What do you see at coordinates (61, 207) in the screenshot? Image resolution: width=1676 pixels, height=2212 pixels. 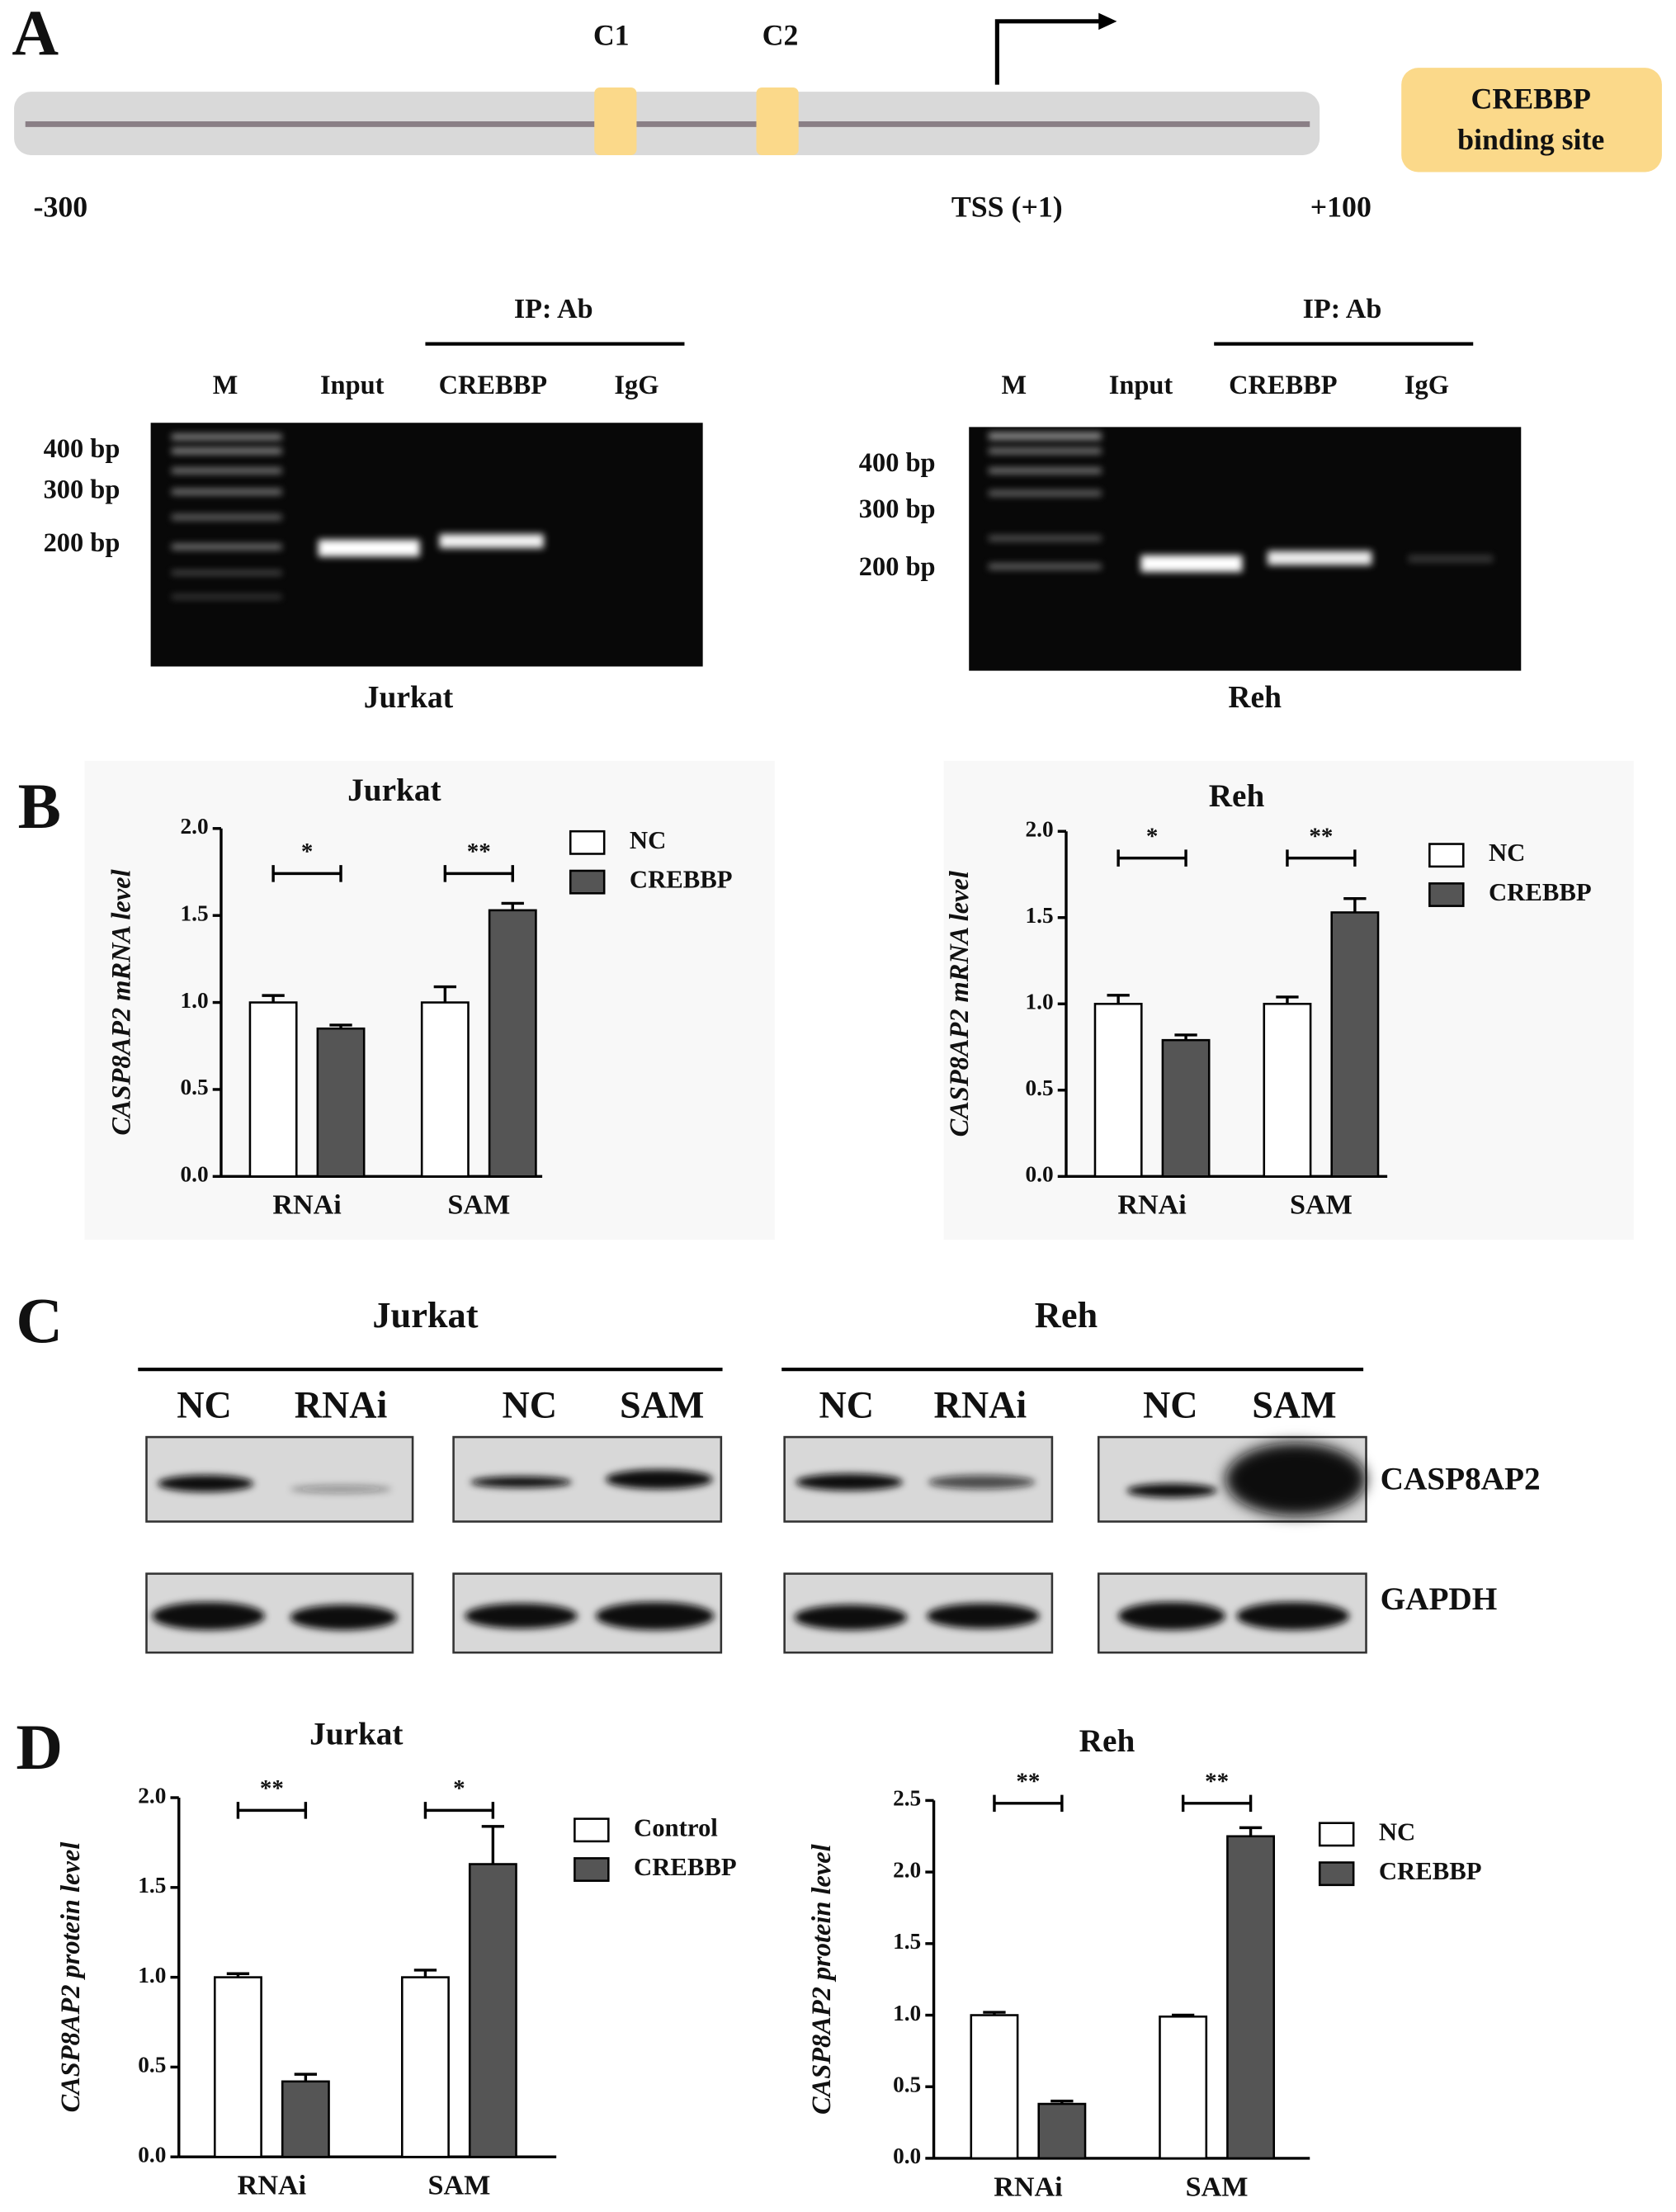 I see `position-label: -300` at bounding box center [61, 207].